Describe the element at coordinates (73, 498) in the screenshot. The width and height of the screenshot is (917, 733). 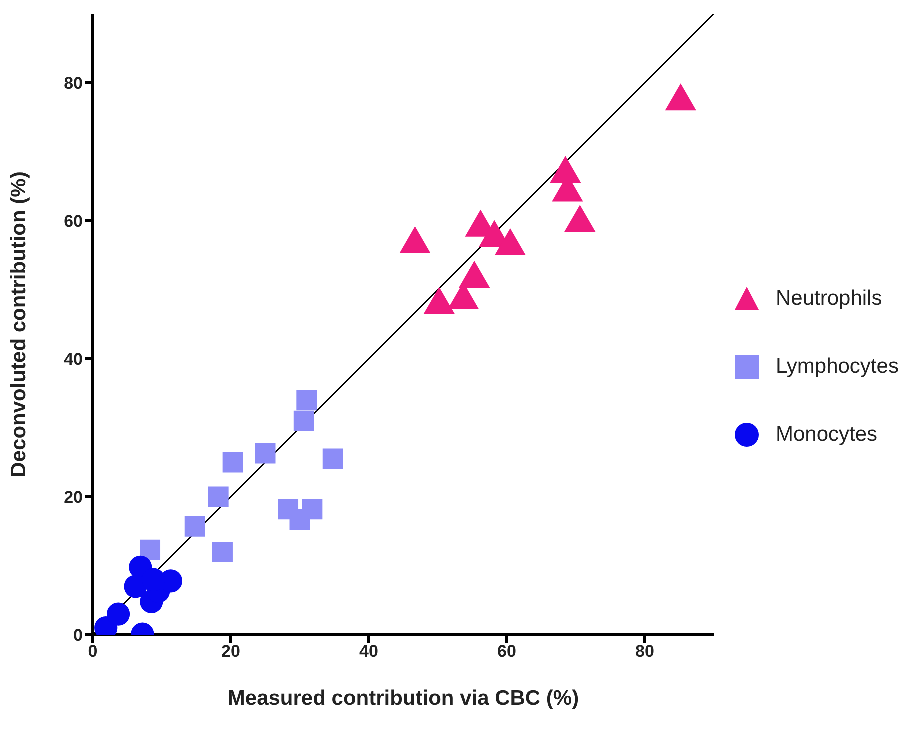
I see `y-tick-label: 20` at that location.